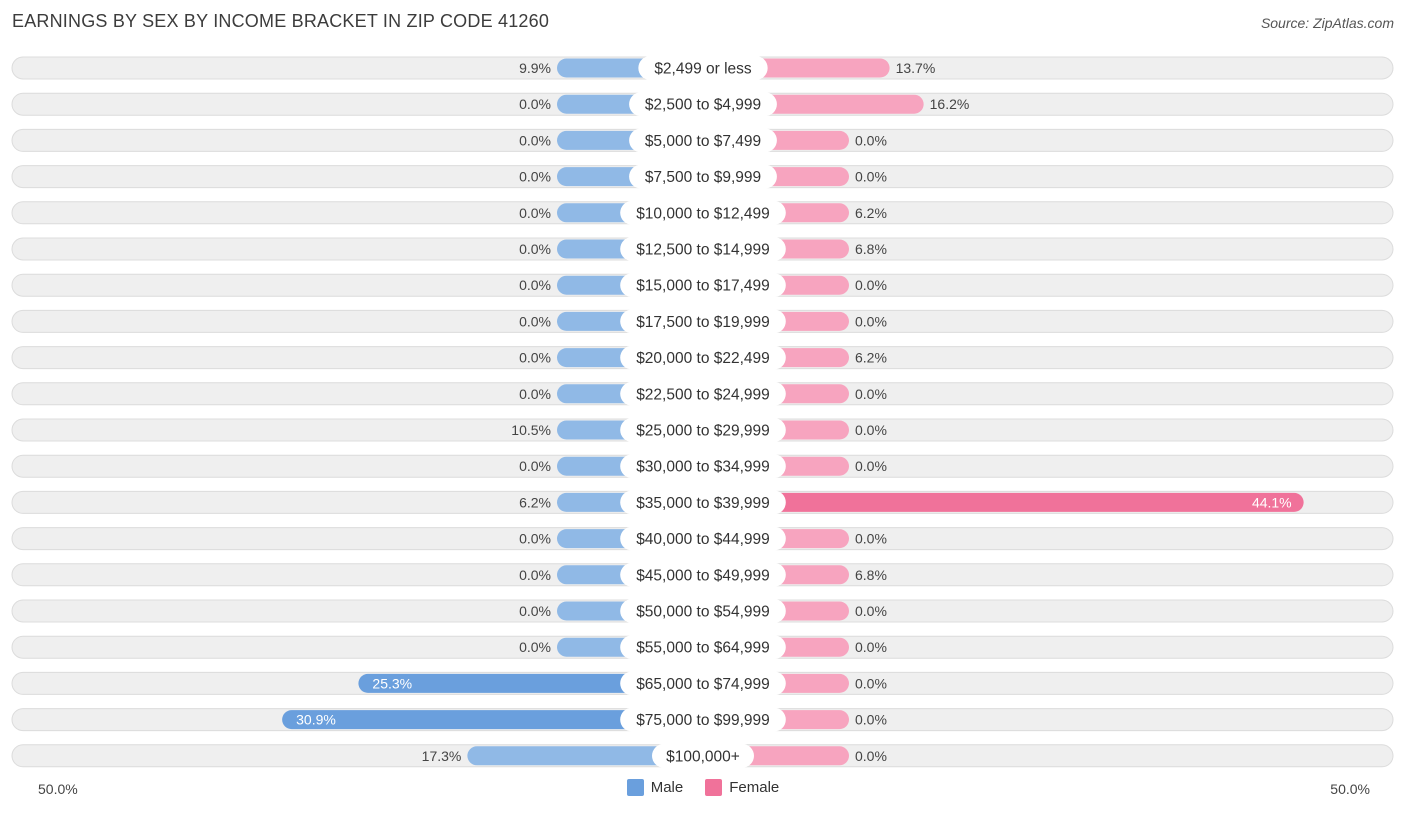 This screenshot has height=813, width=1406. I want to click on value-label-male: 9.9%, so click(535, 68).